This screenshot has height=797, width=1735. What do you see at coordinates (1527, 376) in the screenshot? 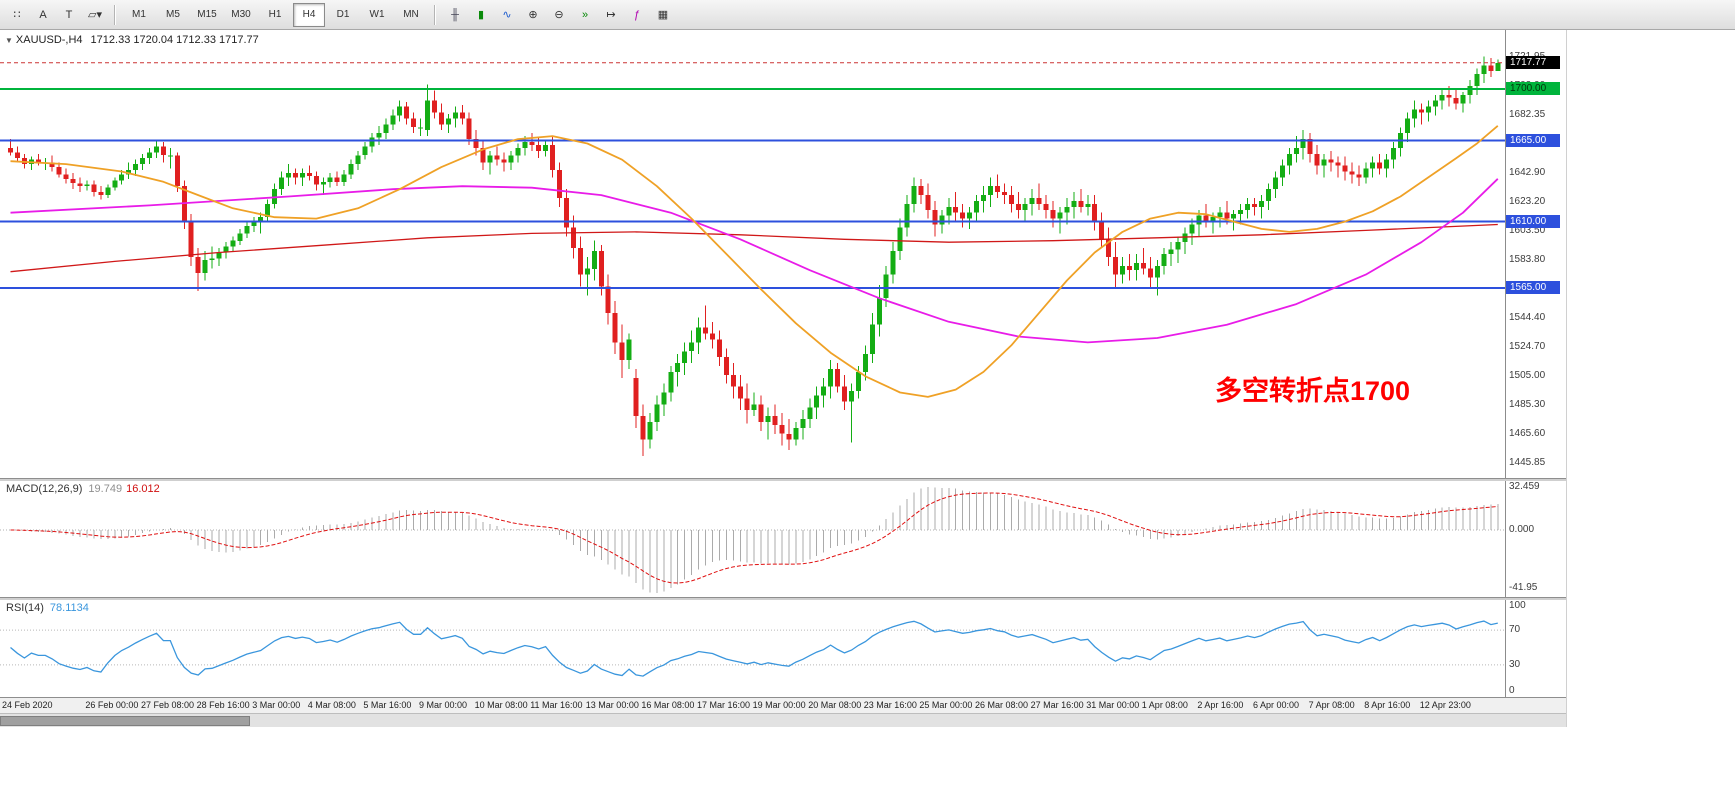
I see `axis-tick: 1505.00` at bounding box center [1527, 376].